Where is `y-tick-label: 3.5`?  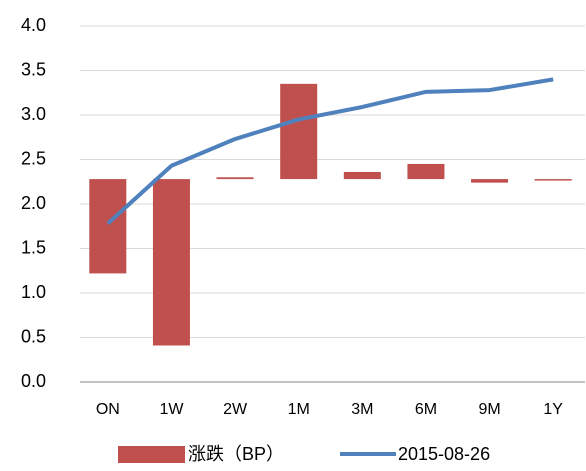 y-tick-label: 3.5 is located at coordinates (33, 69).